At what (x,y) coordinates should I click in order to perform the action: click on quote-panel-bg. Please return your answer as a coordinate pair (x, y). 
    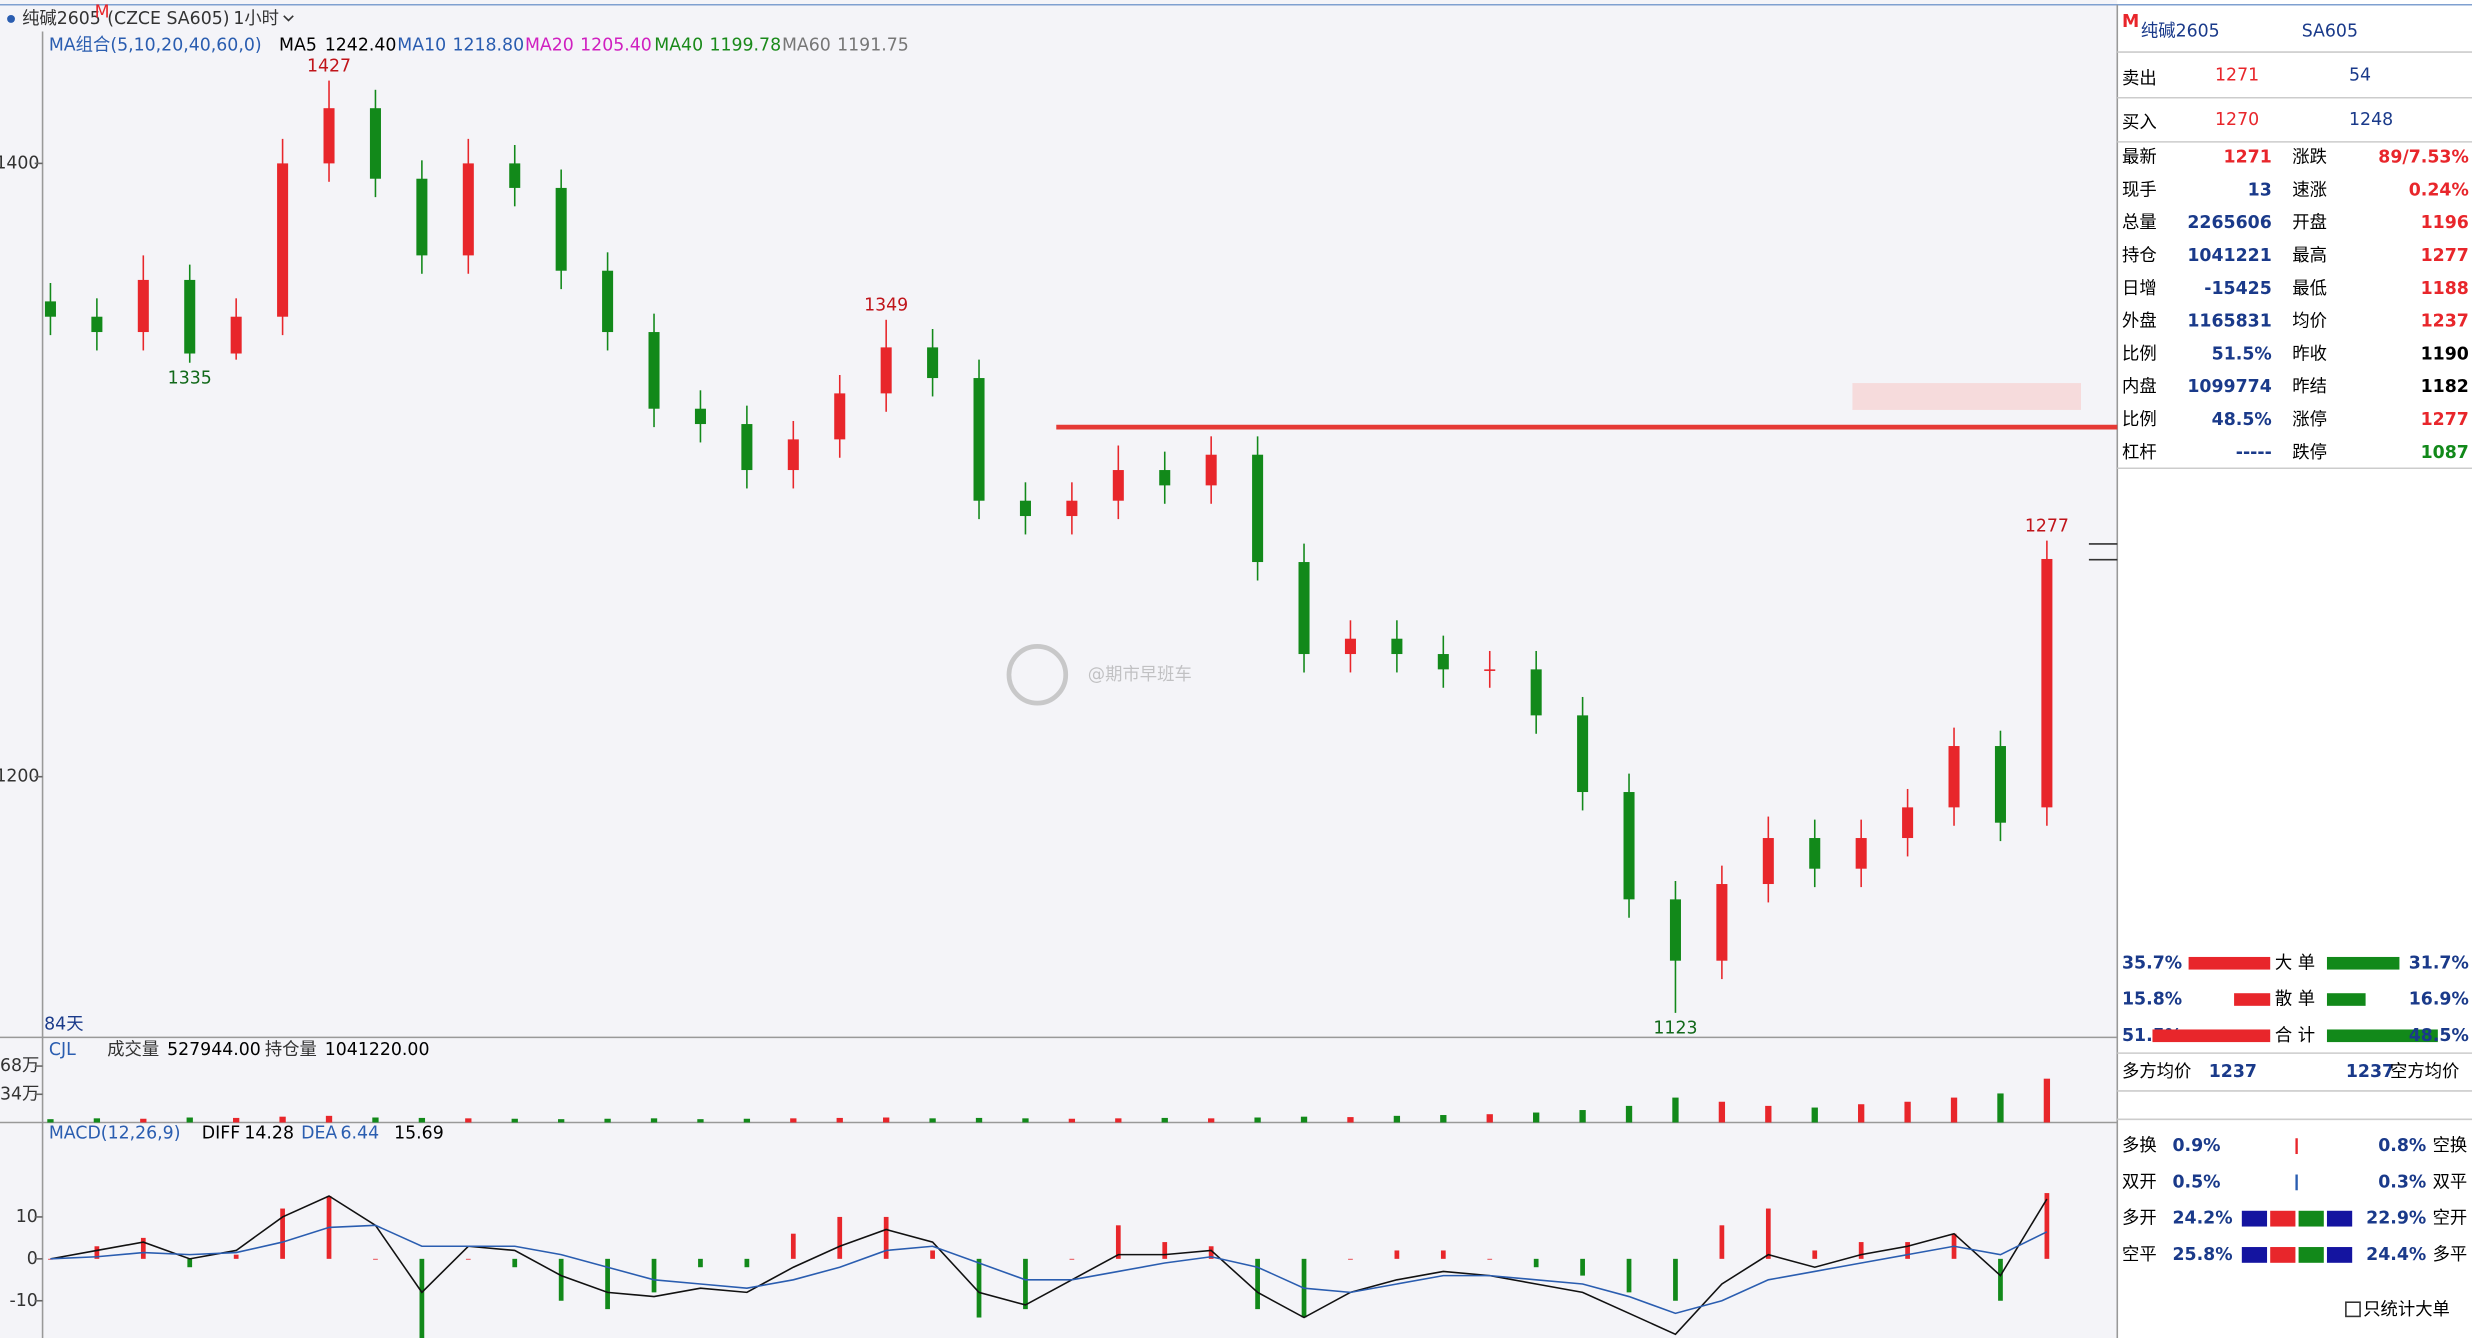
    Looking at the image, I should click on (2294, 669).